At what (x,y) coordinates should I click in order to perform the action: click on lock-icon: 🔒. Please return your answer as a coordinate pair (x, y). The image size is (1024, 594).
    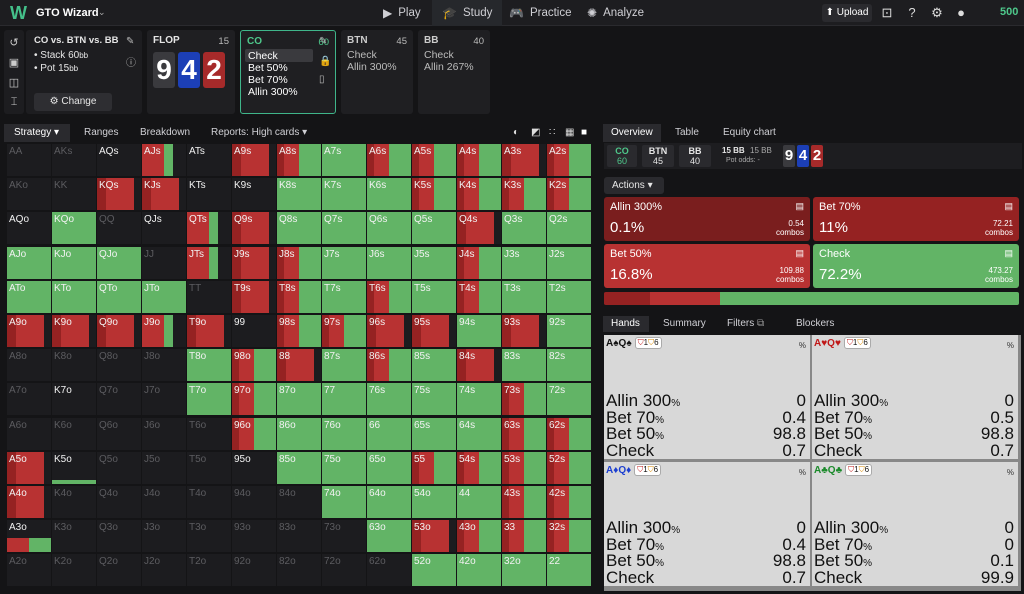
    Looking at the image, I should click on (325, 61).